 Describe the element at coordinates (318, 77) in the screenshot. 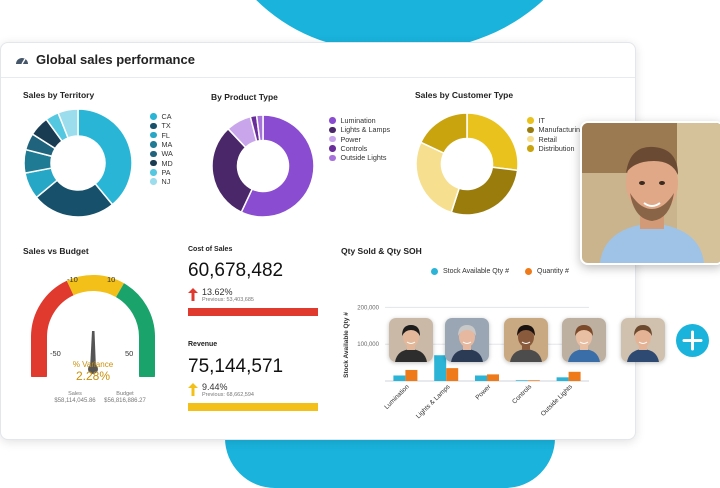

I see `header-divider` at that location.